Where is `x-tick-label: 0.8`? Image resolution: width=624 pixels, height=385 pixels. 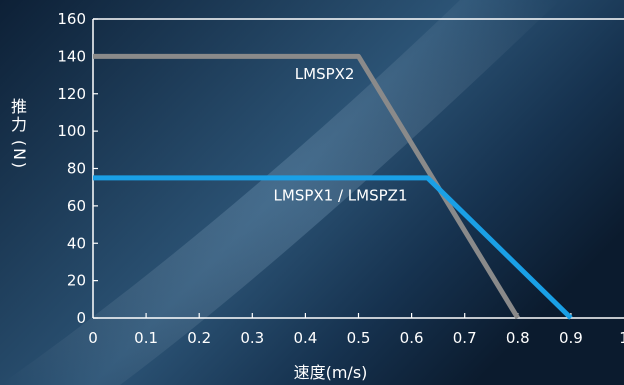
x-tick-label: 0.8 is located at coordinates (518, 338).